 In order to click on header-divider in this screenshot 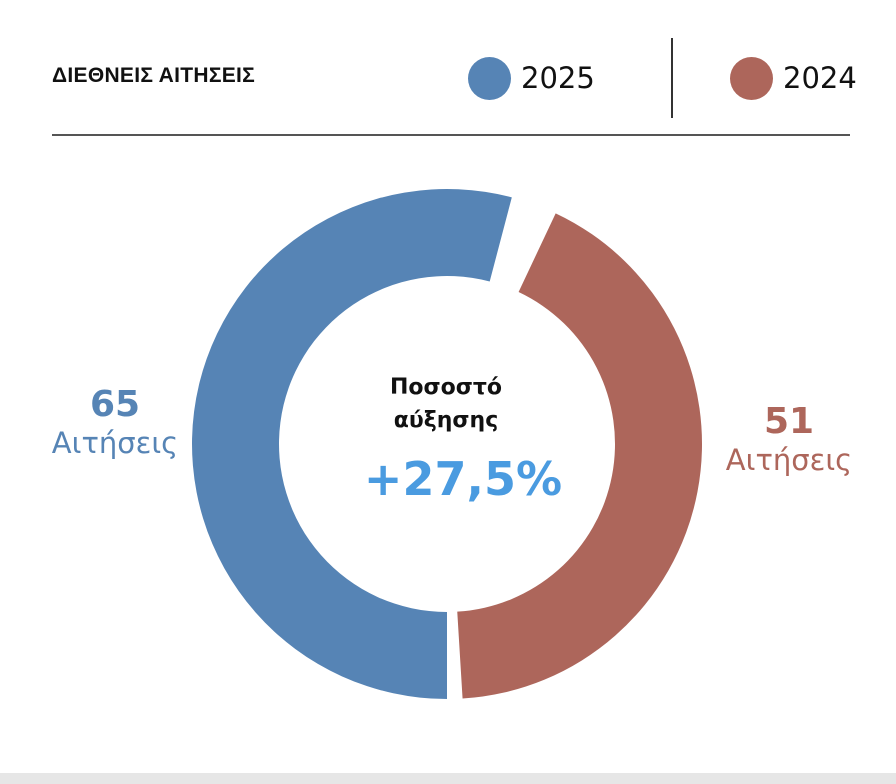, I will do `click(451, 135)`.